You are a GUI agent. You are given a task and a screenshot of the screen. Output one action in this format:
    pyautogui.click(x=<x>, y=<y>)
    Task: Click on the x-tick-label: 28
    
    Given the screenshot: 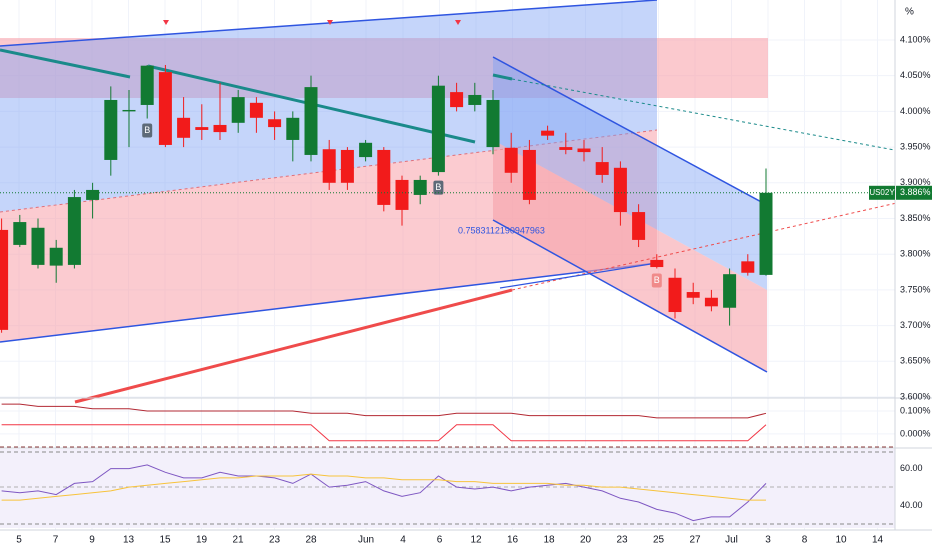 What is the action you would take?
    pyautogui.click(x=311, y=540)
    